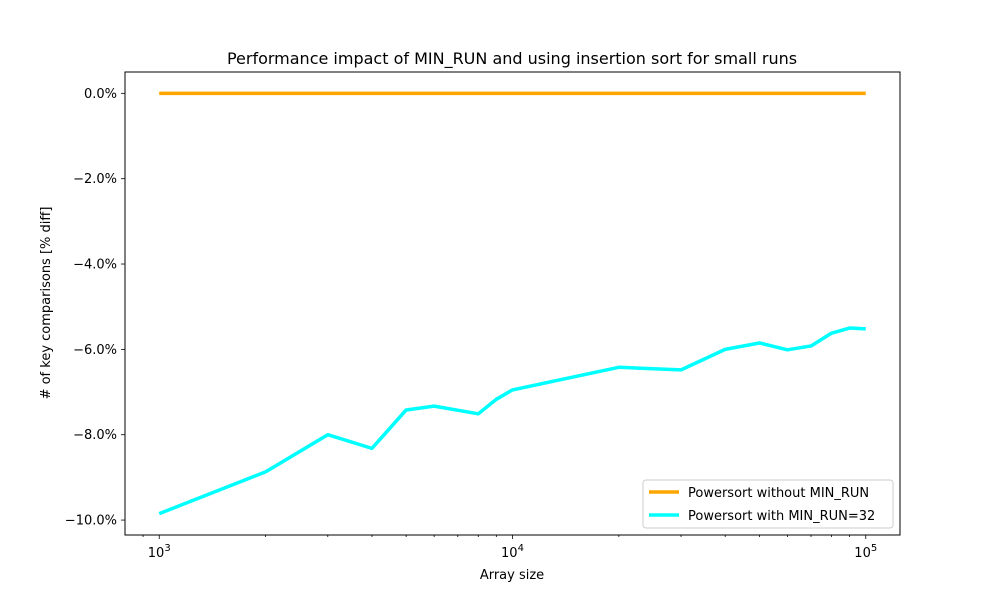  What do you see at coordinates (865, 552) in the screenshot?
I see `x-tick-label: 10⁵` at bounding box center [865, 552].